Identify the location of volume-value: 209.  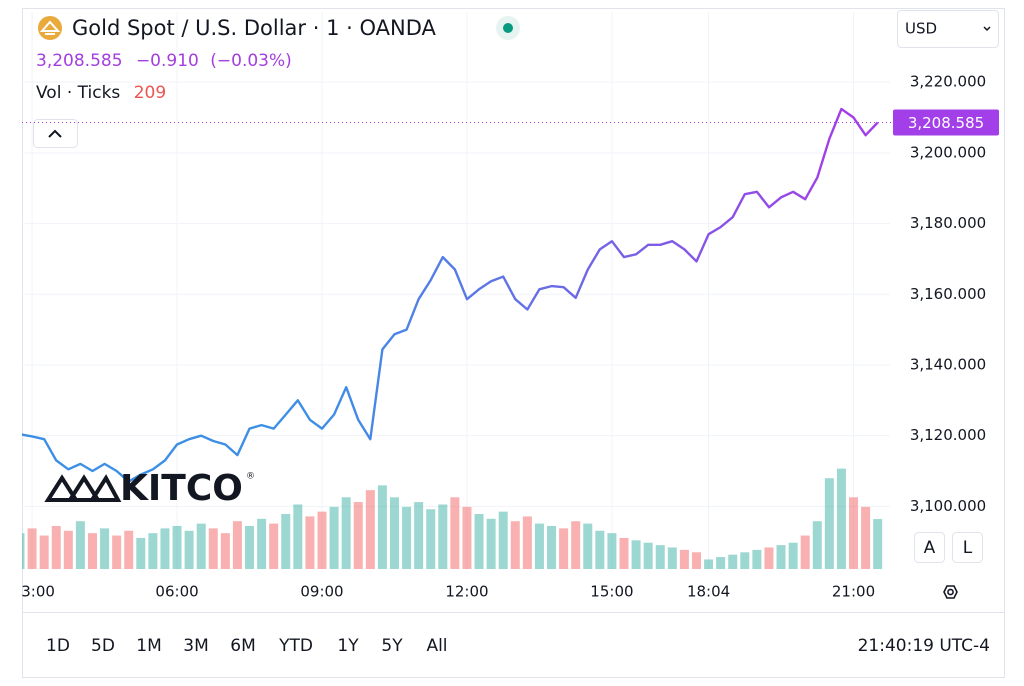
(150, 93).